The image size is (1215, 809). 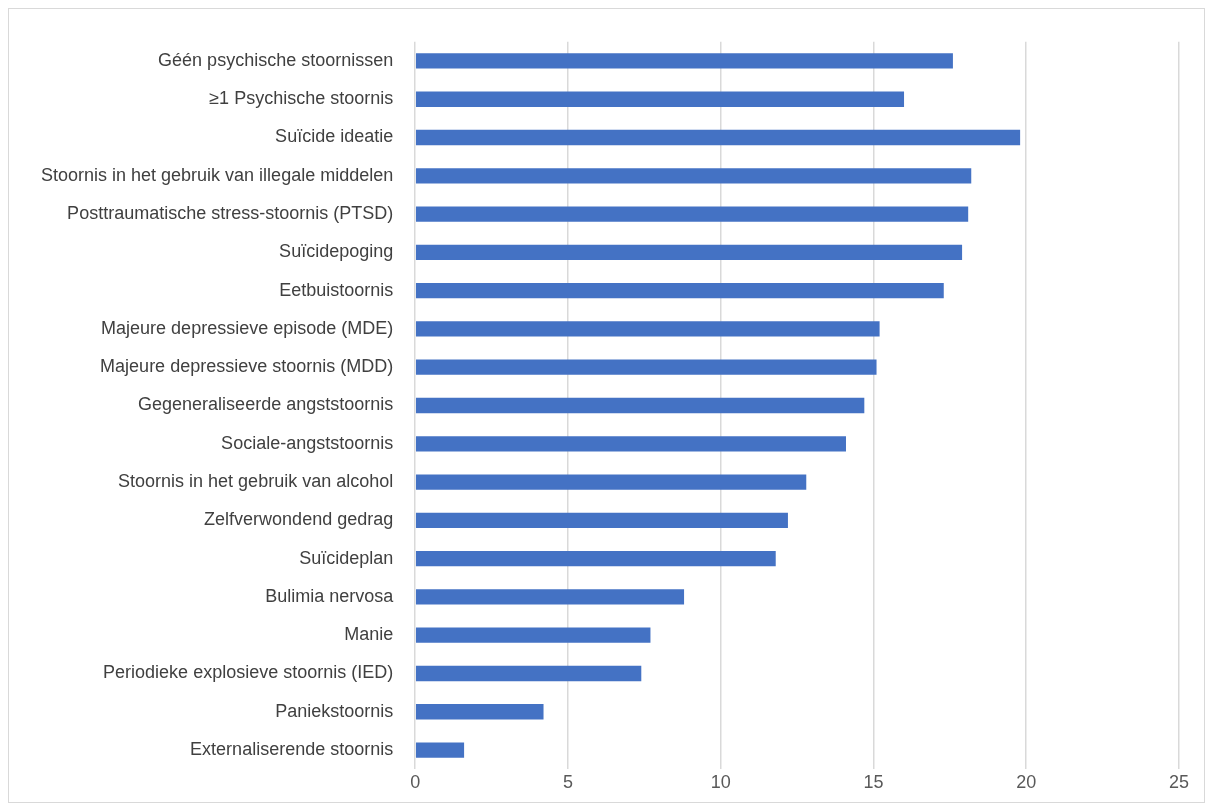 I want to click on y-tick-label: Externaliserende stoornis, so click(x=292, y=749).